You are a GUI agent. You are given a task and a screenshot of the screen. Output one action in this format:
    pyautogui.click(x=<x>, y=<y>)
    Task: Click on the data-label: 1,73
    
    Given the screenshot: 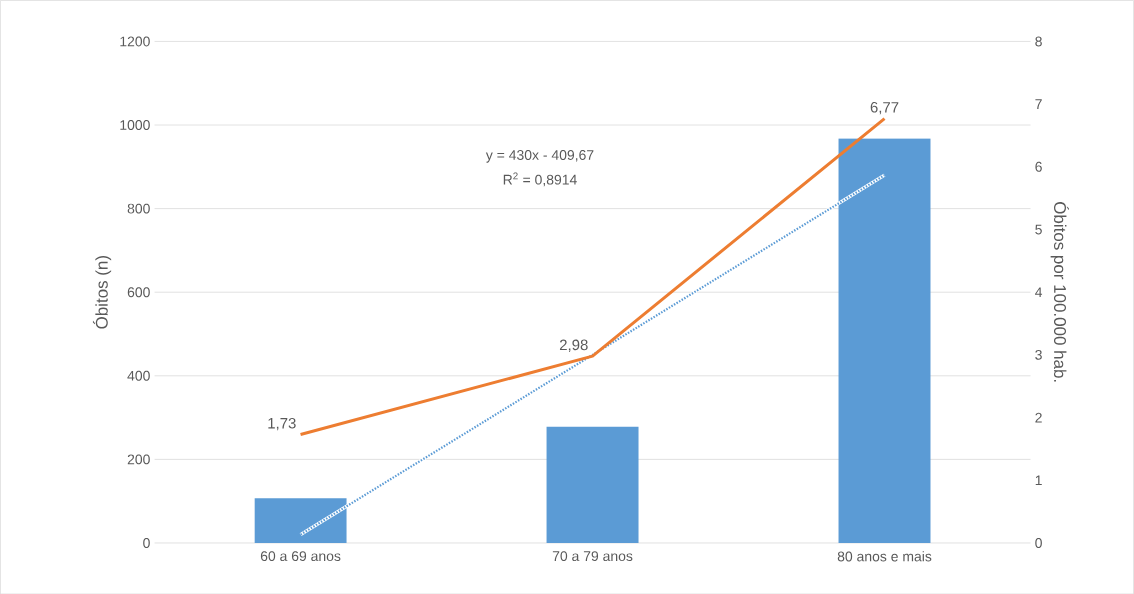 What is the action you would take?
    pyautogui.click(x=282, y=424)
    